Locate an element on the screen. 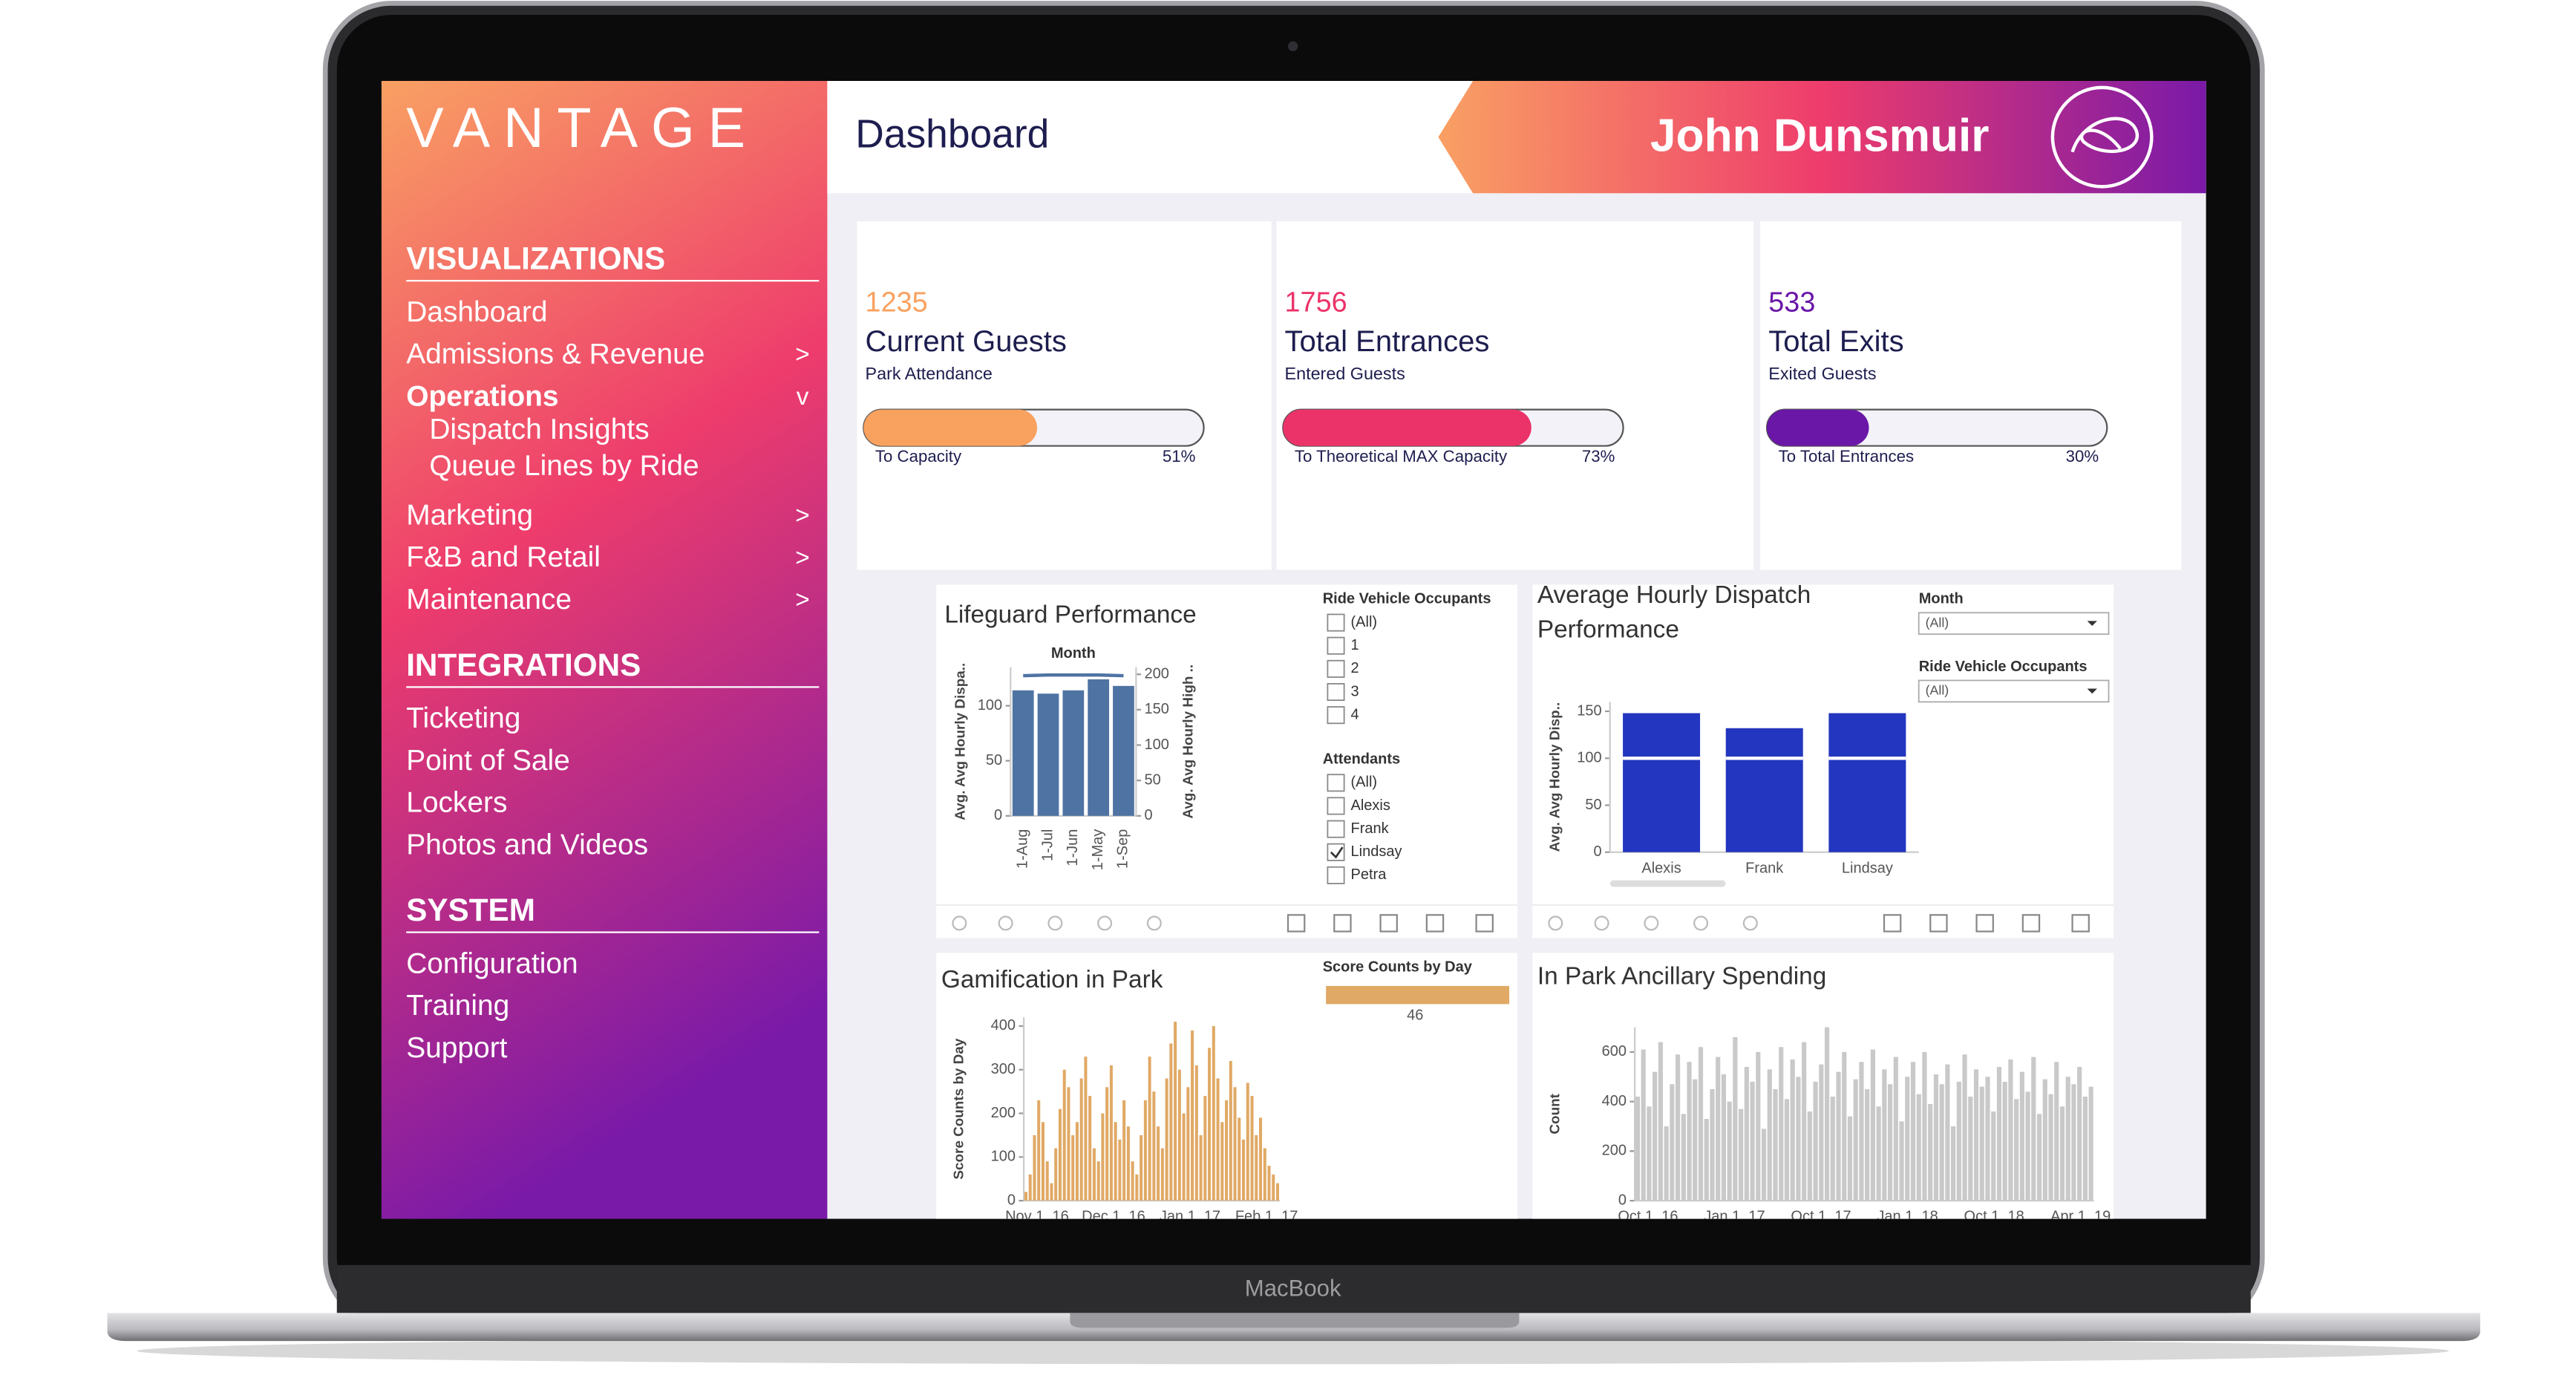  nav-arrow: v is located at coordinates (803, 397).